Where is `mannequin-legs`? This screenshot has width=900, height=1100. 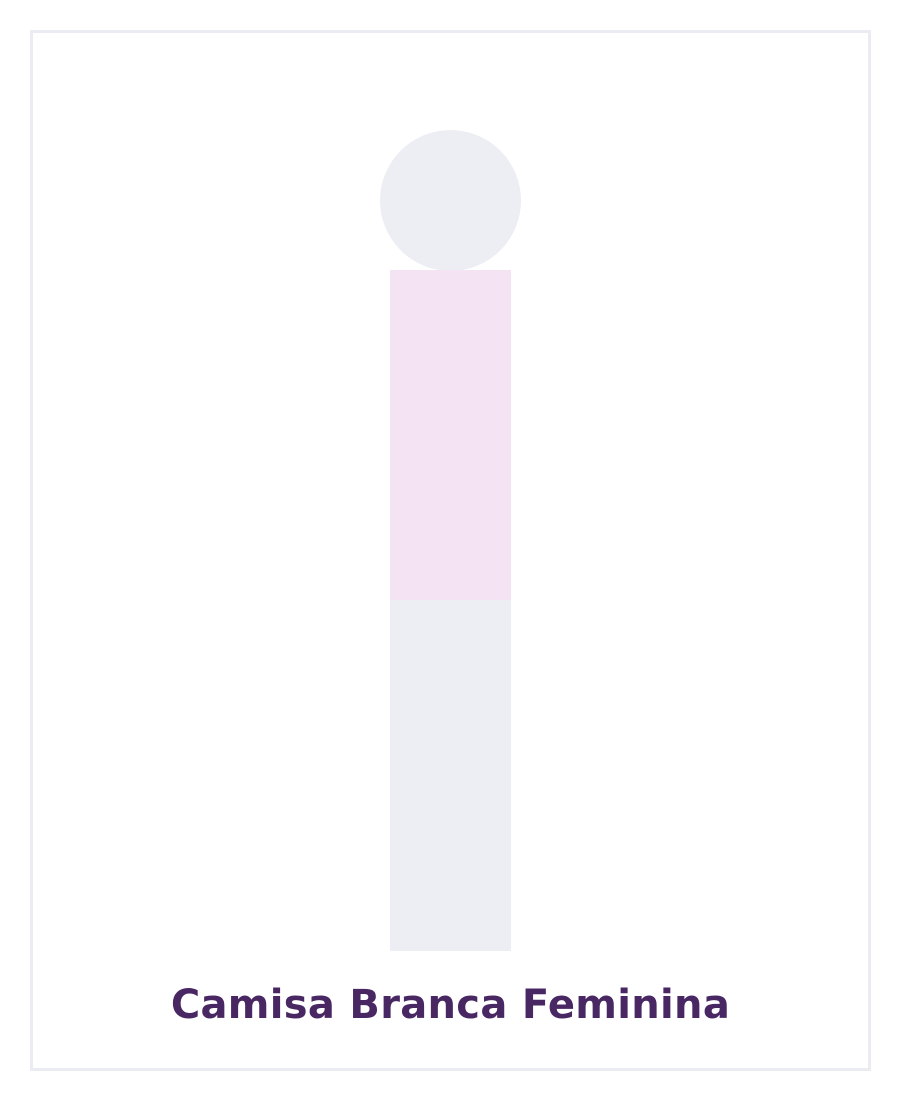
mannequin-legs is located at coordinates (450, 775).